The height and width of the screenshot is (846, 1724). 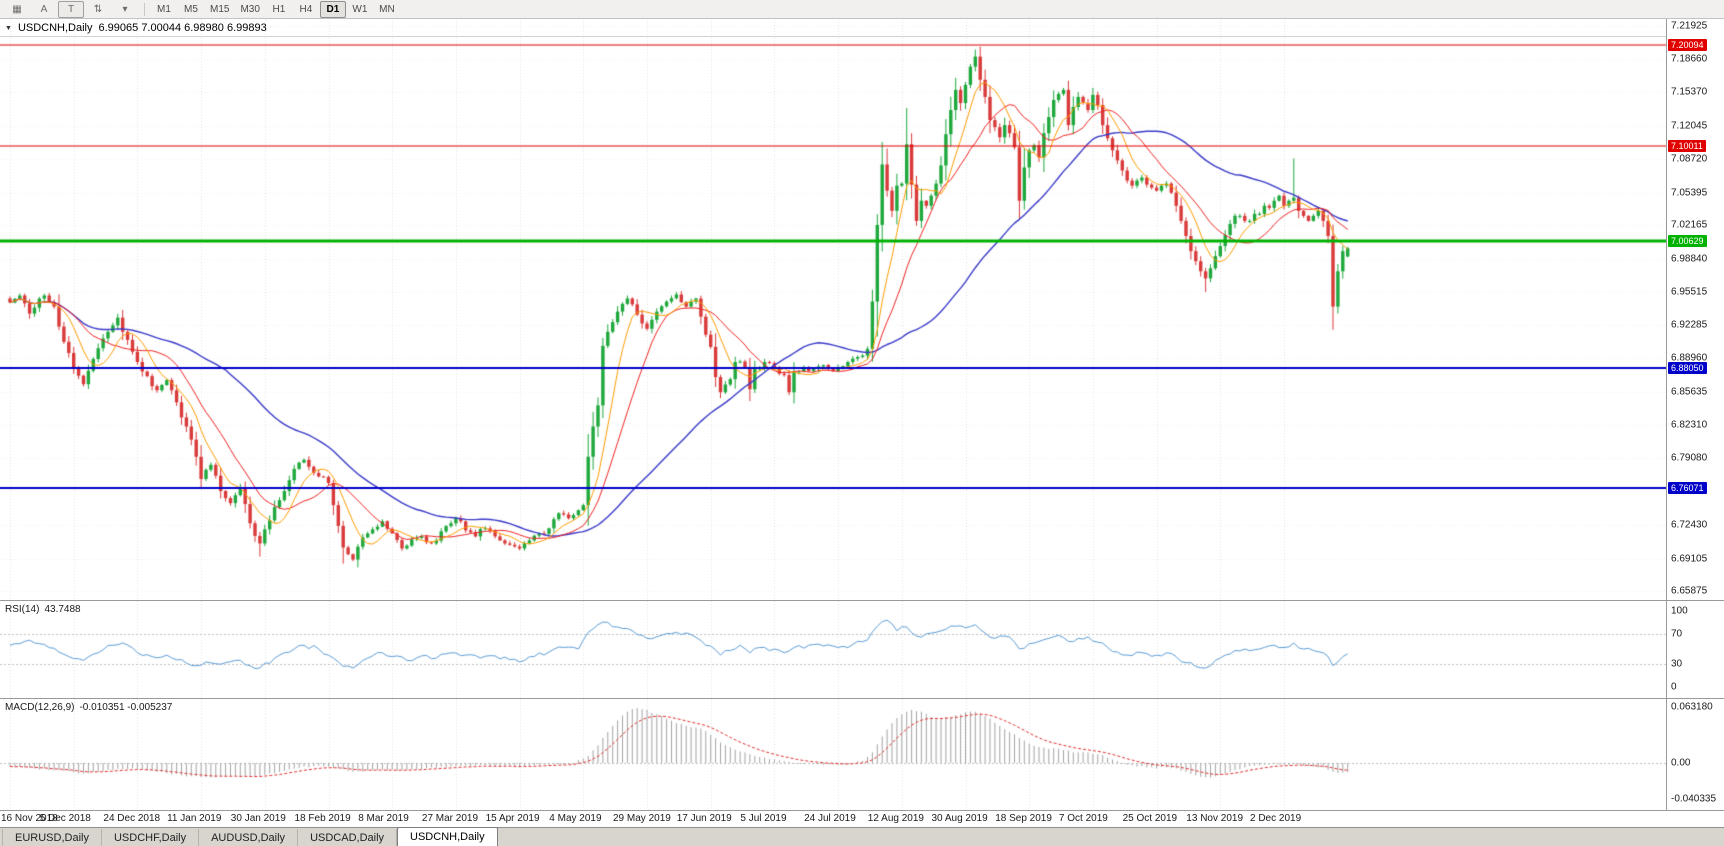 What do you see at coordinates (65, 818) in the screenshot?
I see `date-label: 5 Dec 2018` at bounding box center [65, 818].